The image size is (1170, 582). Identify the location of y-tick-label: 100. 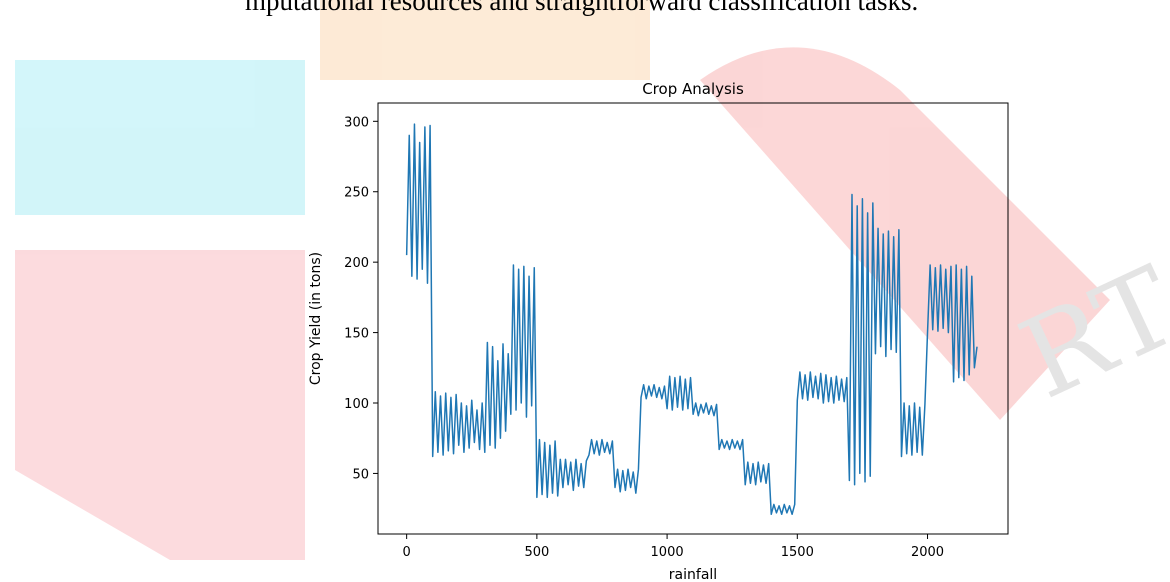
(356, 404).